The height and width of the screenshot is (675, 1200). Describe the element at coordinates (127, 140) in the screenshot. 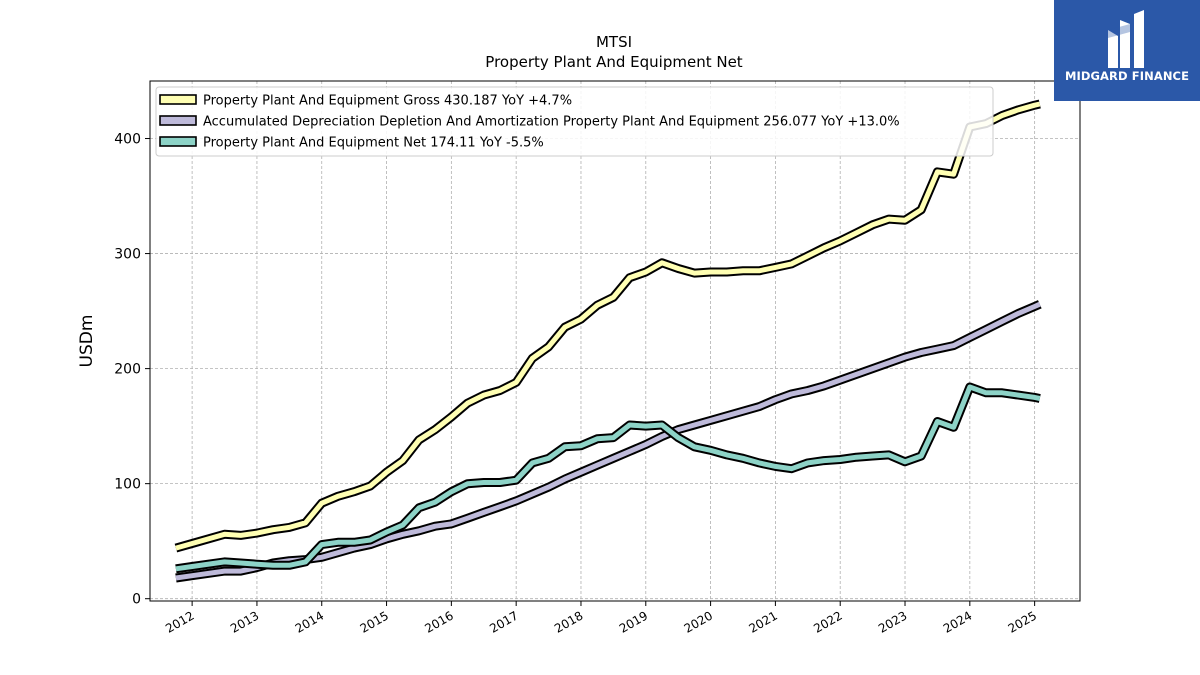

I see `y-tick-label: 400` at that location.